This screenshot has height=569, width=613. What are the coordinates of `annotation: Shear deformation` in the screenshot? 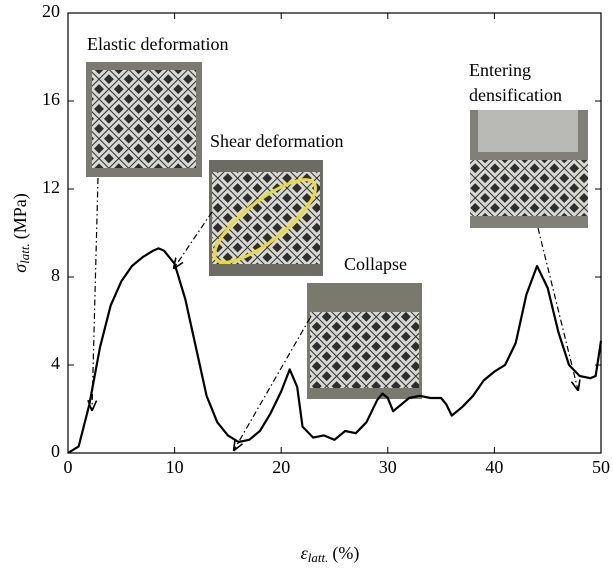 It's located at (276, 141).